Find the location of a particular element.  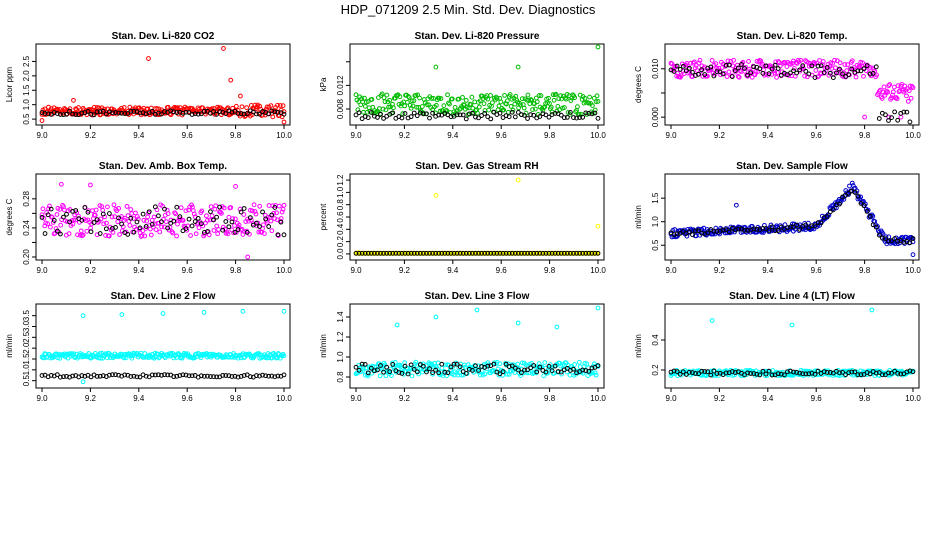

x-tick-label: 9.4 is located at coordinates (768, 398).